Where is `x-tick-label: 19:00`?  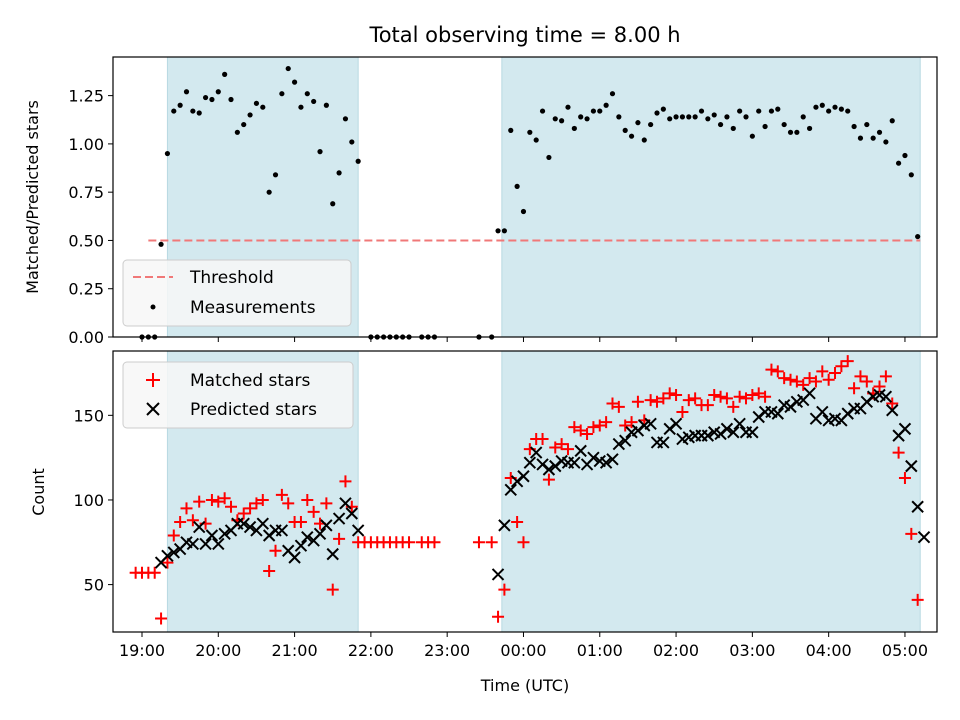 x-tick-label: 19:00 is located at coordinates (142, 650).